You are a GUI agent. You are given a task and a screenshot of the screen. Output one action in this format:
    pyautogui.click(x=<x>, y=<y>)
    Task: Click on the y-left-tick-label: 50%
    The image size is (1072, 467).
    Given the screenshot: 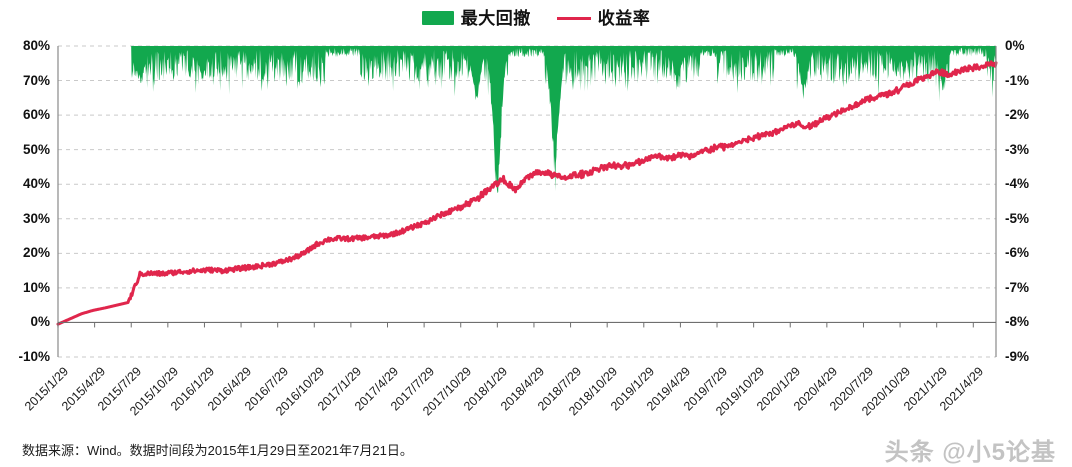 What is the action you would take?
    pyautogui.click(x=36, y=149)
    